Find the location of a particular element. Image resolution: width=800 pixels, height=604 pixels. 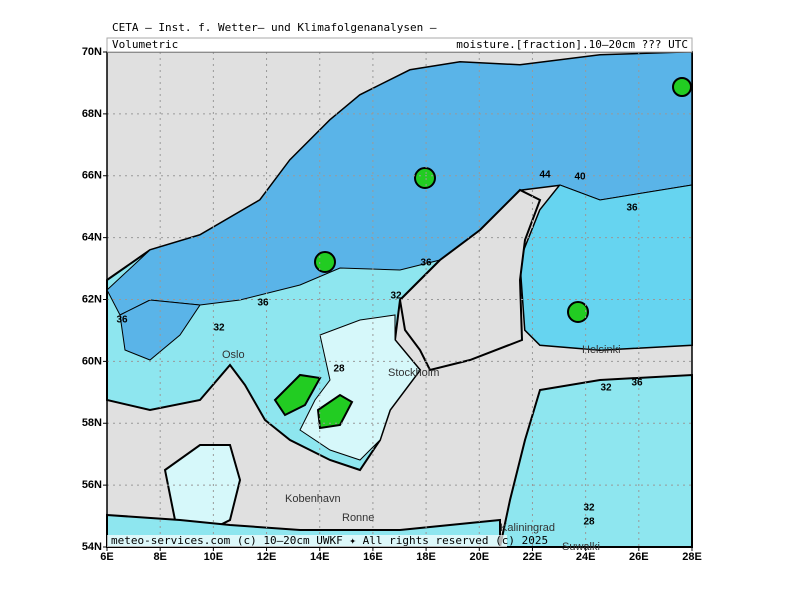

lon-label: 26E is located at coordinates (639, 557).